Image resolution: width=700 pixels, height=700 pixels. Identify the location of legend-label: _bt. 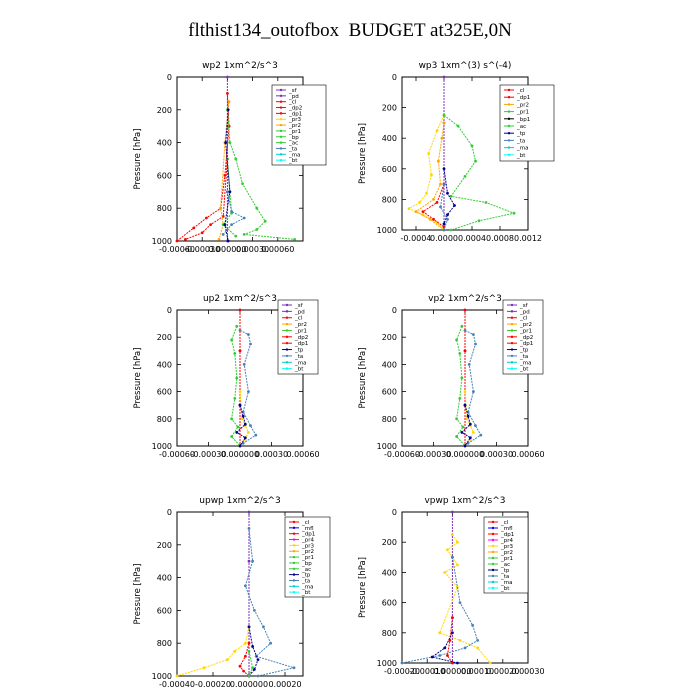
(524, 370).